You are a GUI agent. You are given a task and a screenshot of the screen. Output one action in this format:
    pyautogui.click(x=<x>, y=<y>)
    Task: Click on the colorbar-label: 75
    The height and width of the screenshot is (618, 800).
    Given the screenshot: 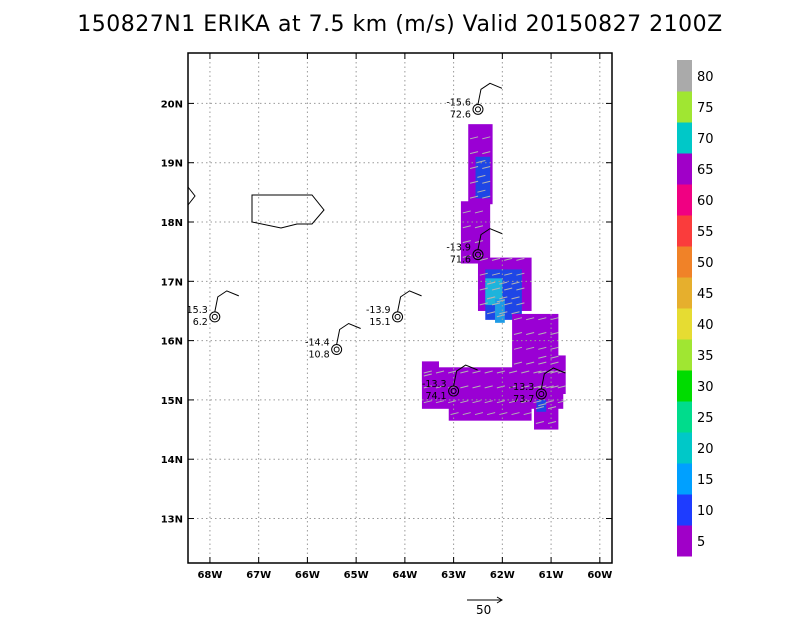 What is the action you would take?
    pyautogui.click(x=705, y=108)
    